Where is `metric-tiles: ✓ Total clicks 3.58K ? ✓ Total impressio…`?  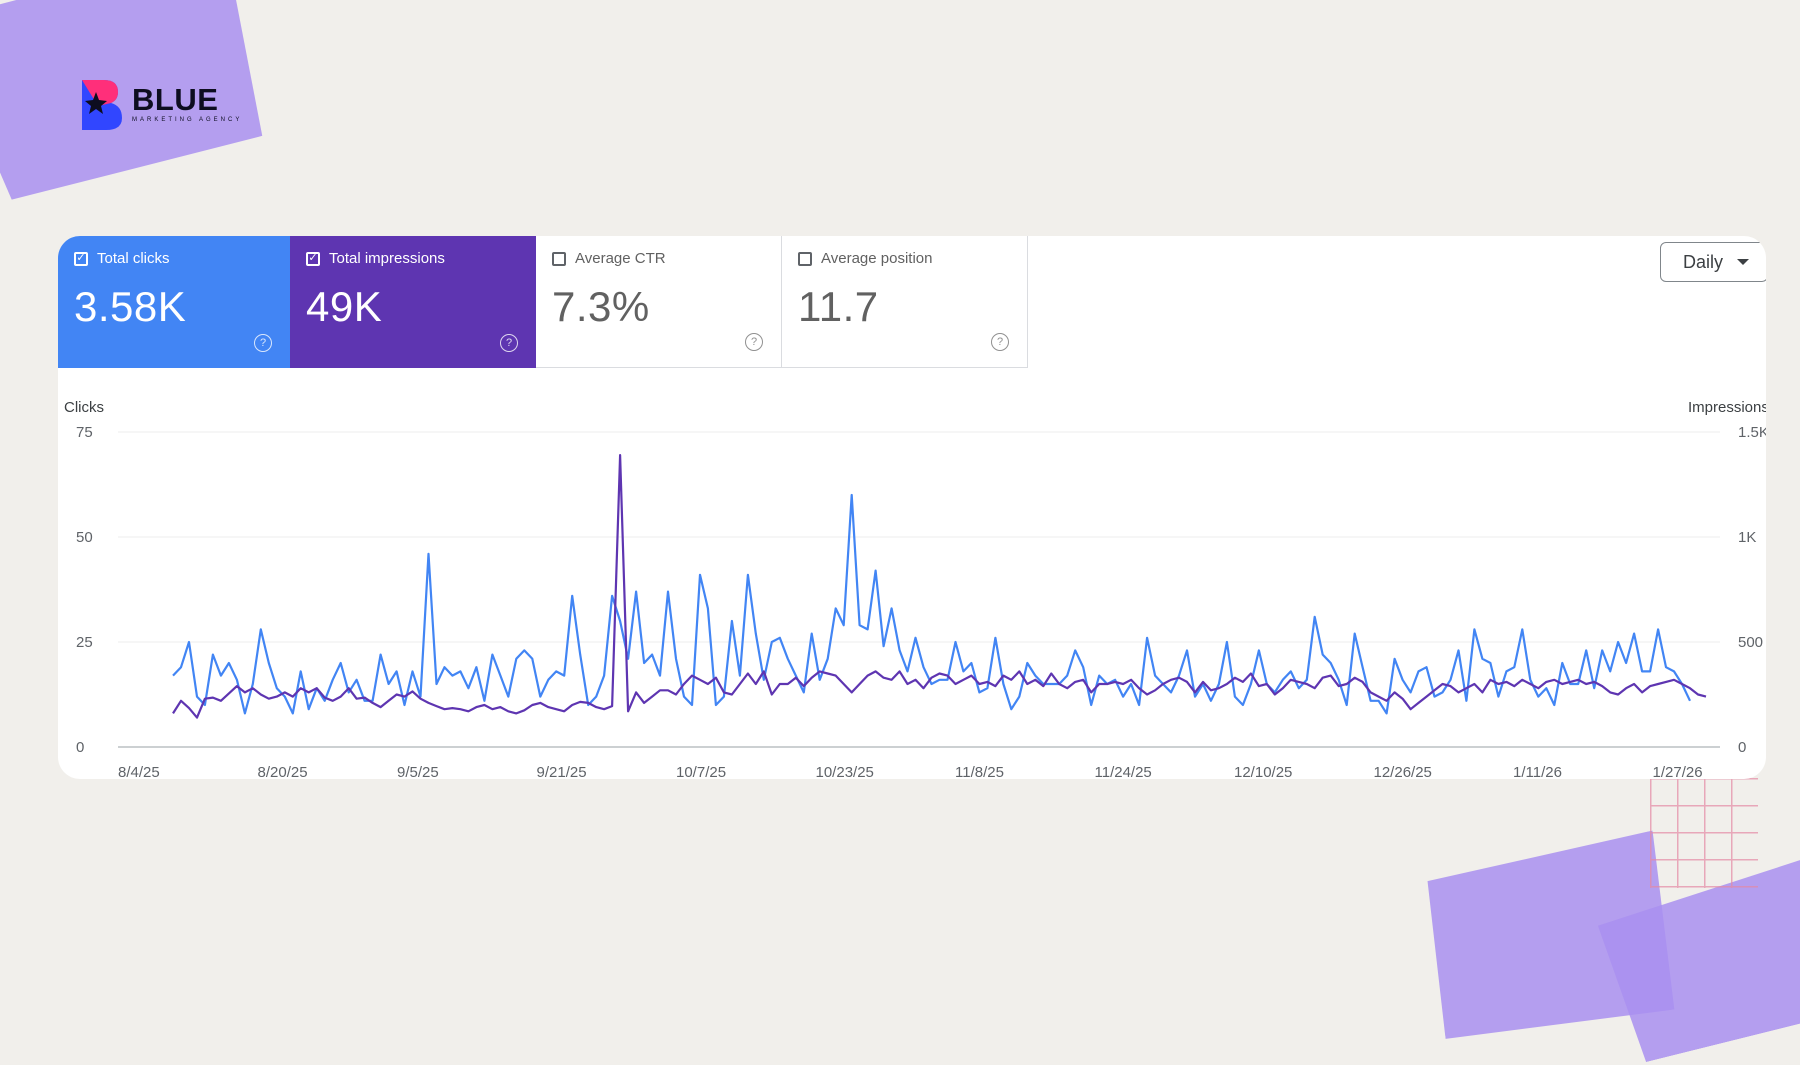 metric-tiles: ✓ Total clicks 3.58K ? ✓ Total impressio… is located at coordinates (543, 302).